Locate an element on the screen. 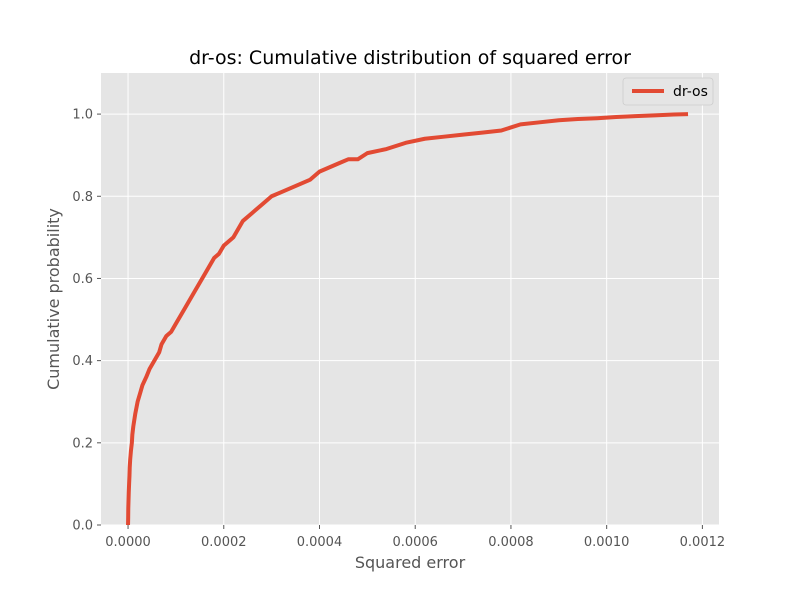 The width and height of the screenshot is (800, 600). y-tick-label: 0.6 is located at coordinates (82, 279).